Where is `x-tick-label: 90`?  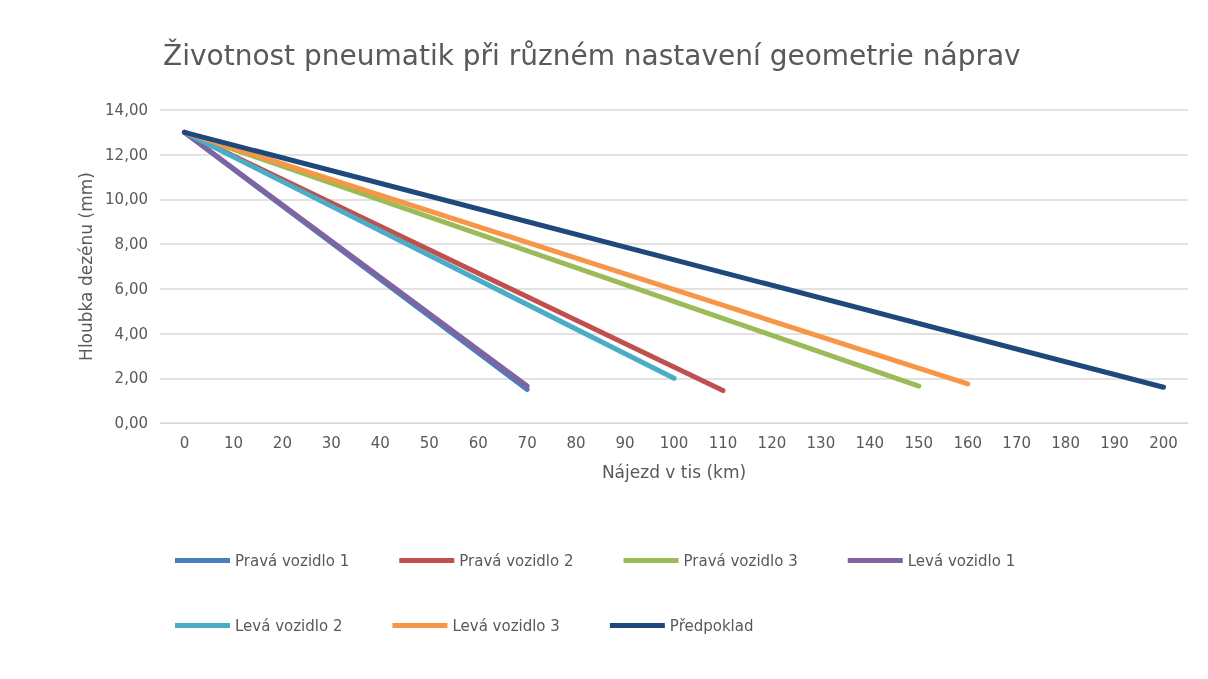
x-tick-label: 90 is located at coordinates (625, 442).